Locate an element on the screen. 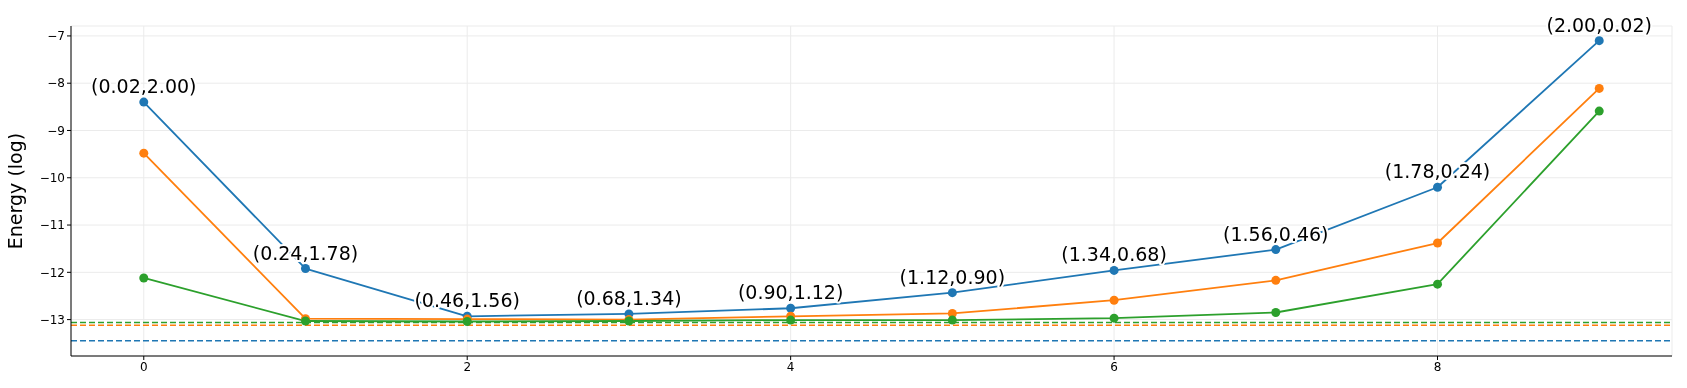  annotation: (0.02,2.00) is located at coordinates (144, 86).